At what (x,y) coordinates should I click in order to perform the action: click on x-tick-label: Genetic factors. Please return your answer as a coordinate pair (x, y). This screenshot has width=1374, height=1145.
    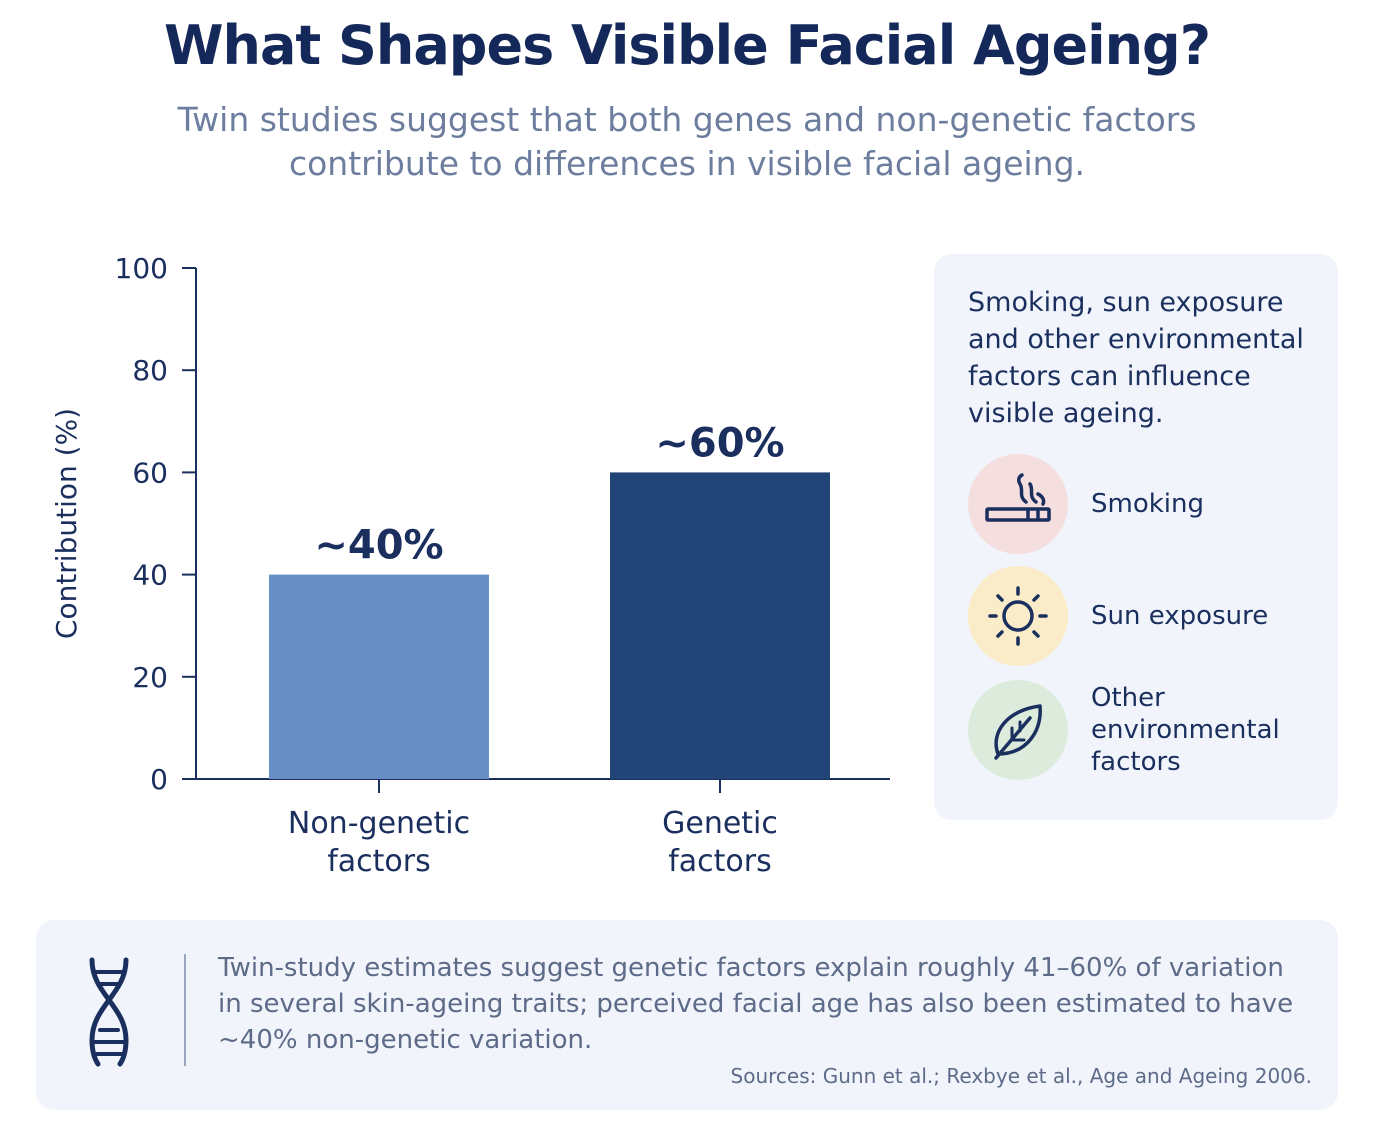
    Looking at the image, I should click on (720, 842).